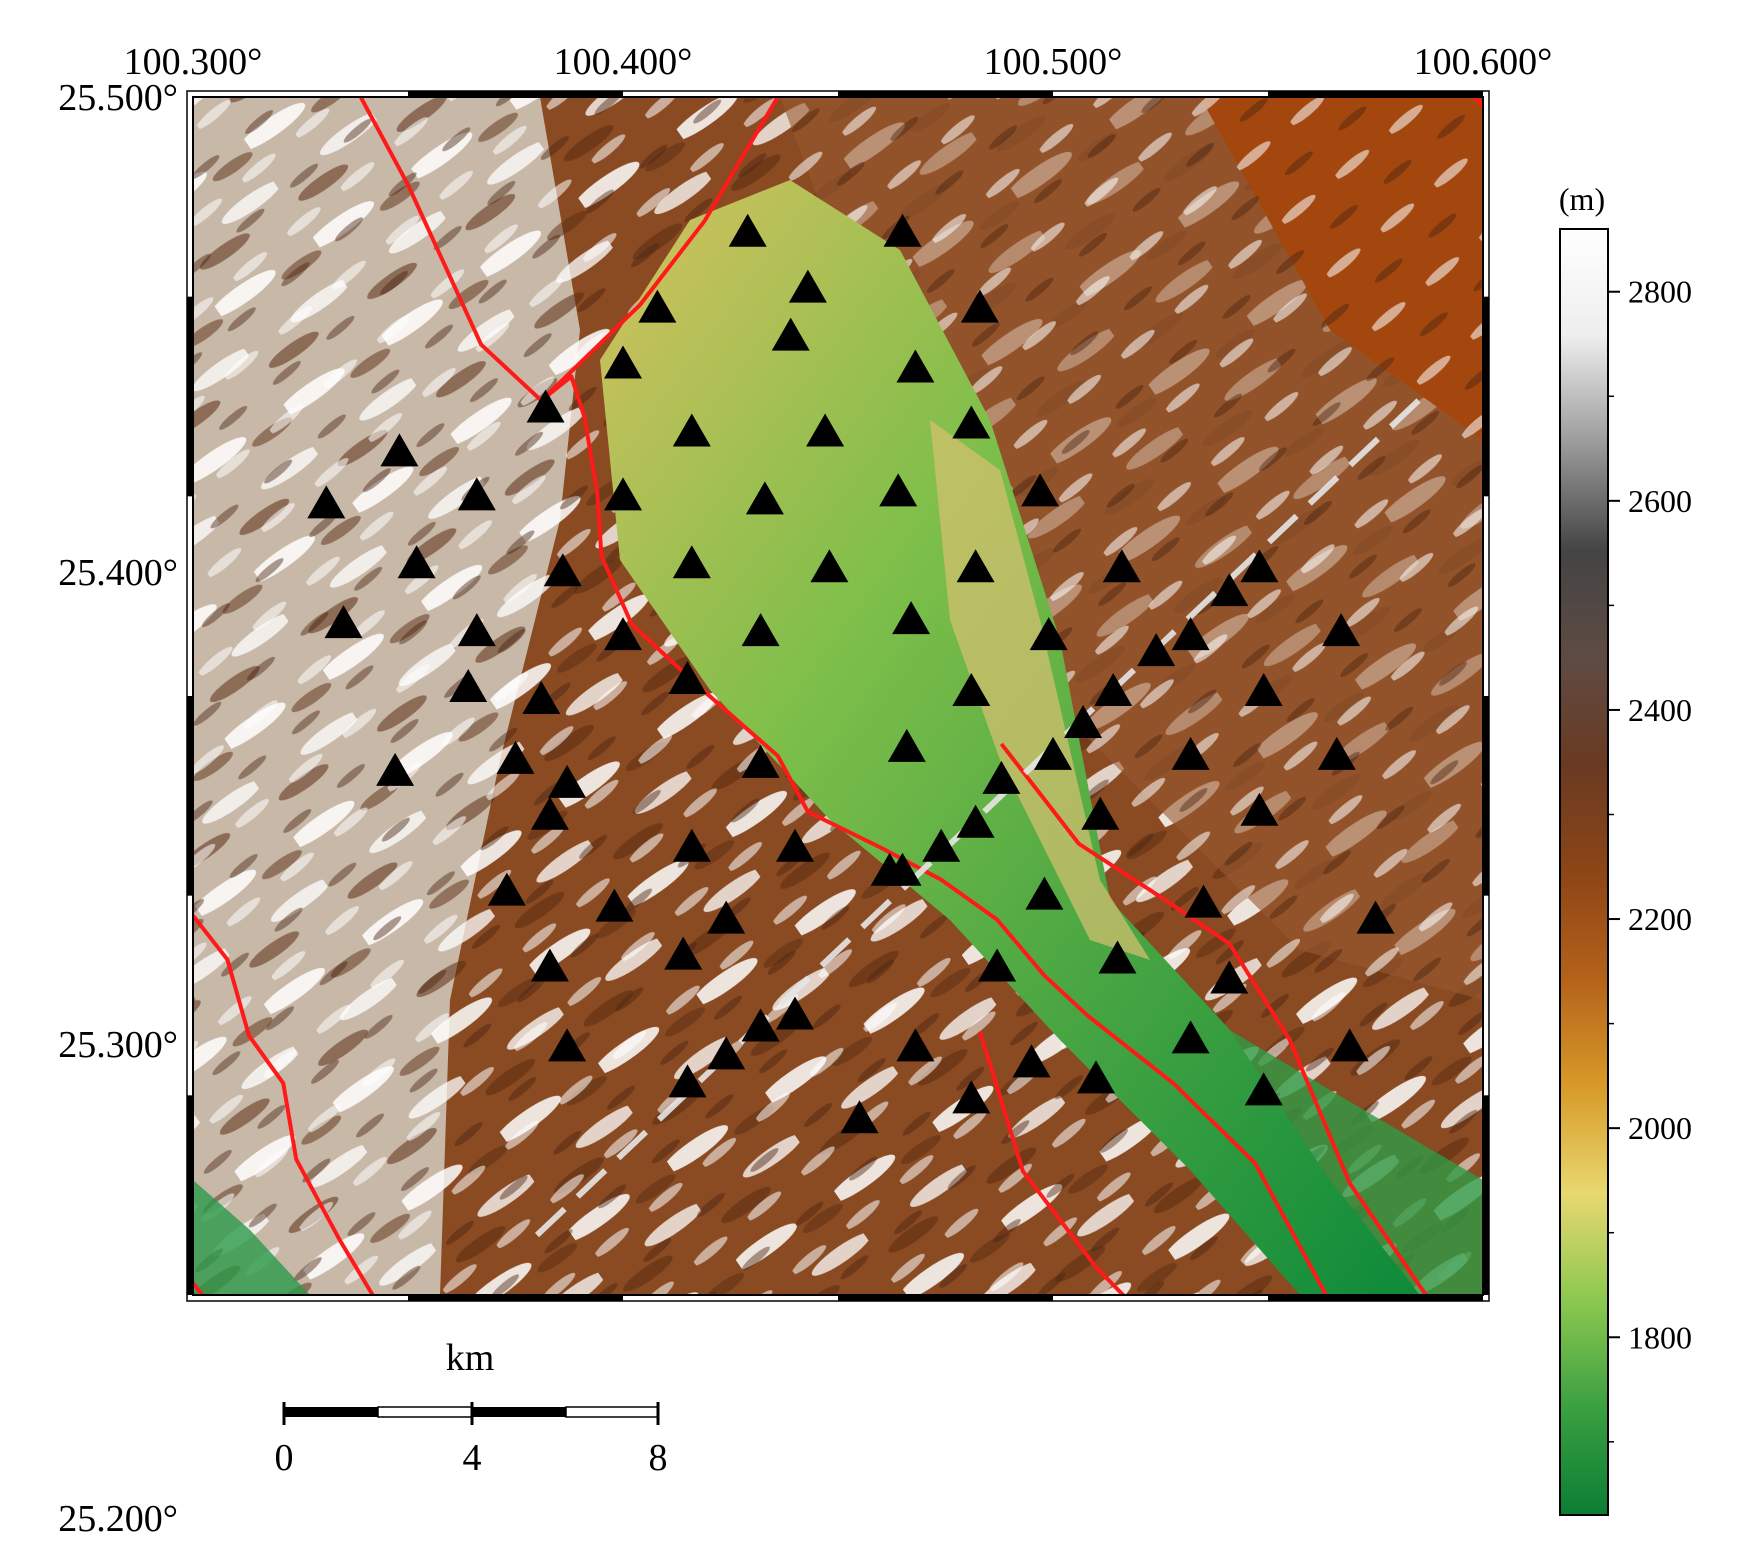  What do you see at coordinates (1483, 62) in the screenshot?
I see `lon-label-4: 100.600°` at bounding box center [1483, 62].